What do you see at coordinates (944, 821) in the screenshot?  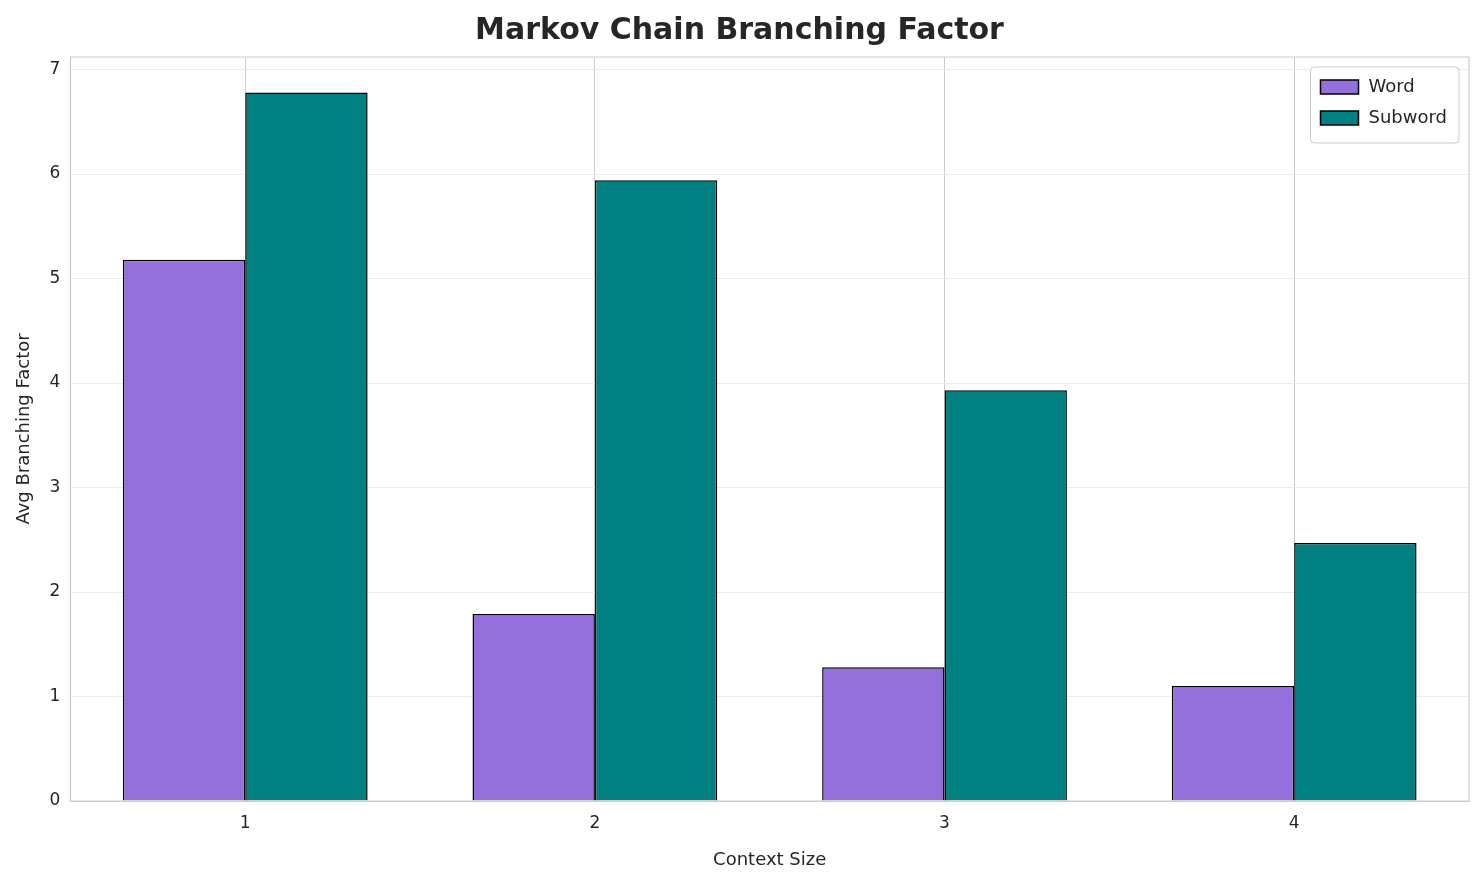 I see `x-tick-label: 3` at bounding box center [944, 821].